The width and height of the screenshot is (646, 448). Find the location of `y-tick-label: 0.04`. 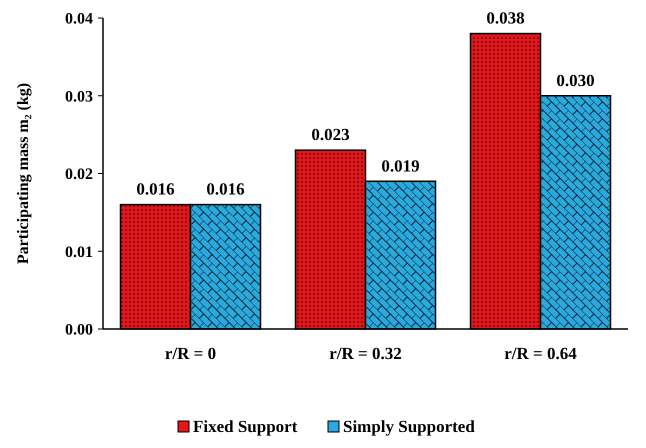

y-tick-label: 0.04 is located at coordinates (79, 19).